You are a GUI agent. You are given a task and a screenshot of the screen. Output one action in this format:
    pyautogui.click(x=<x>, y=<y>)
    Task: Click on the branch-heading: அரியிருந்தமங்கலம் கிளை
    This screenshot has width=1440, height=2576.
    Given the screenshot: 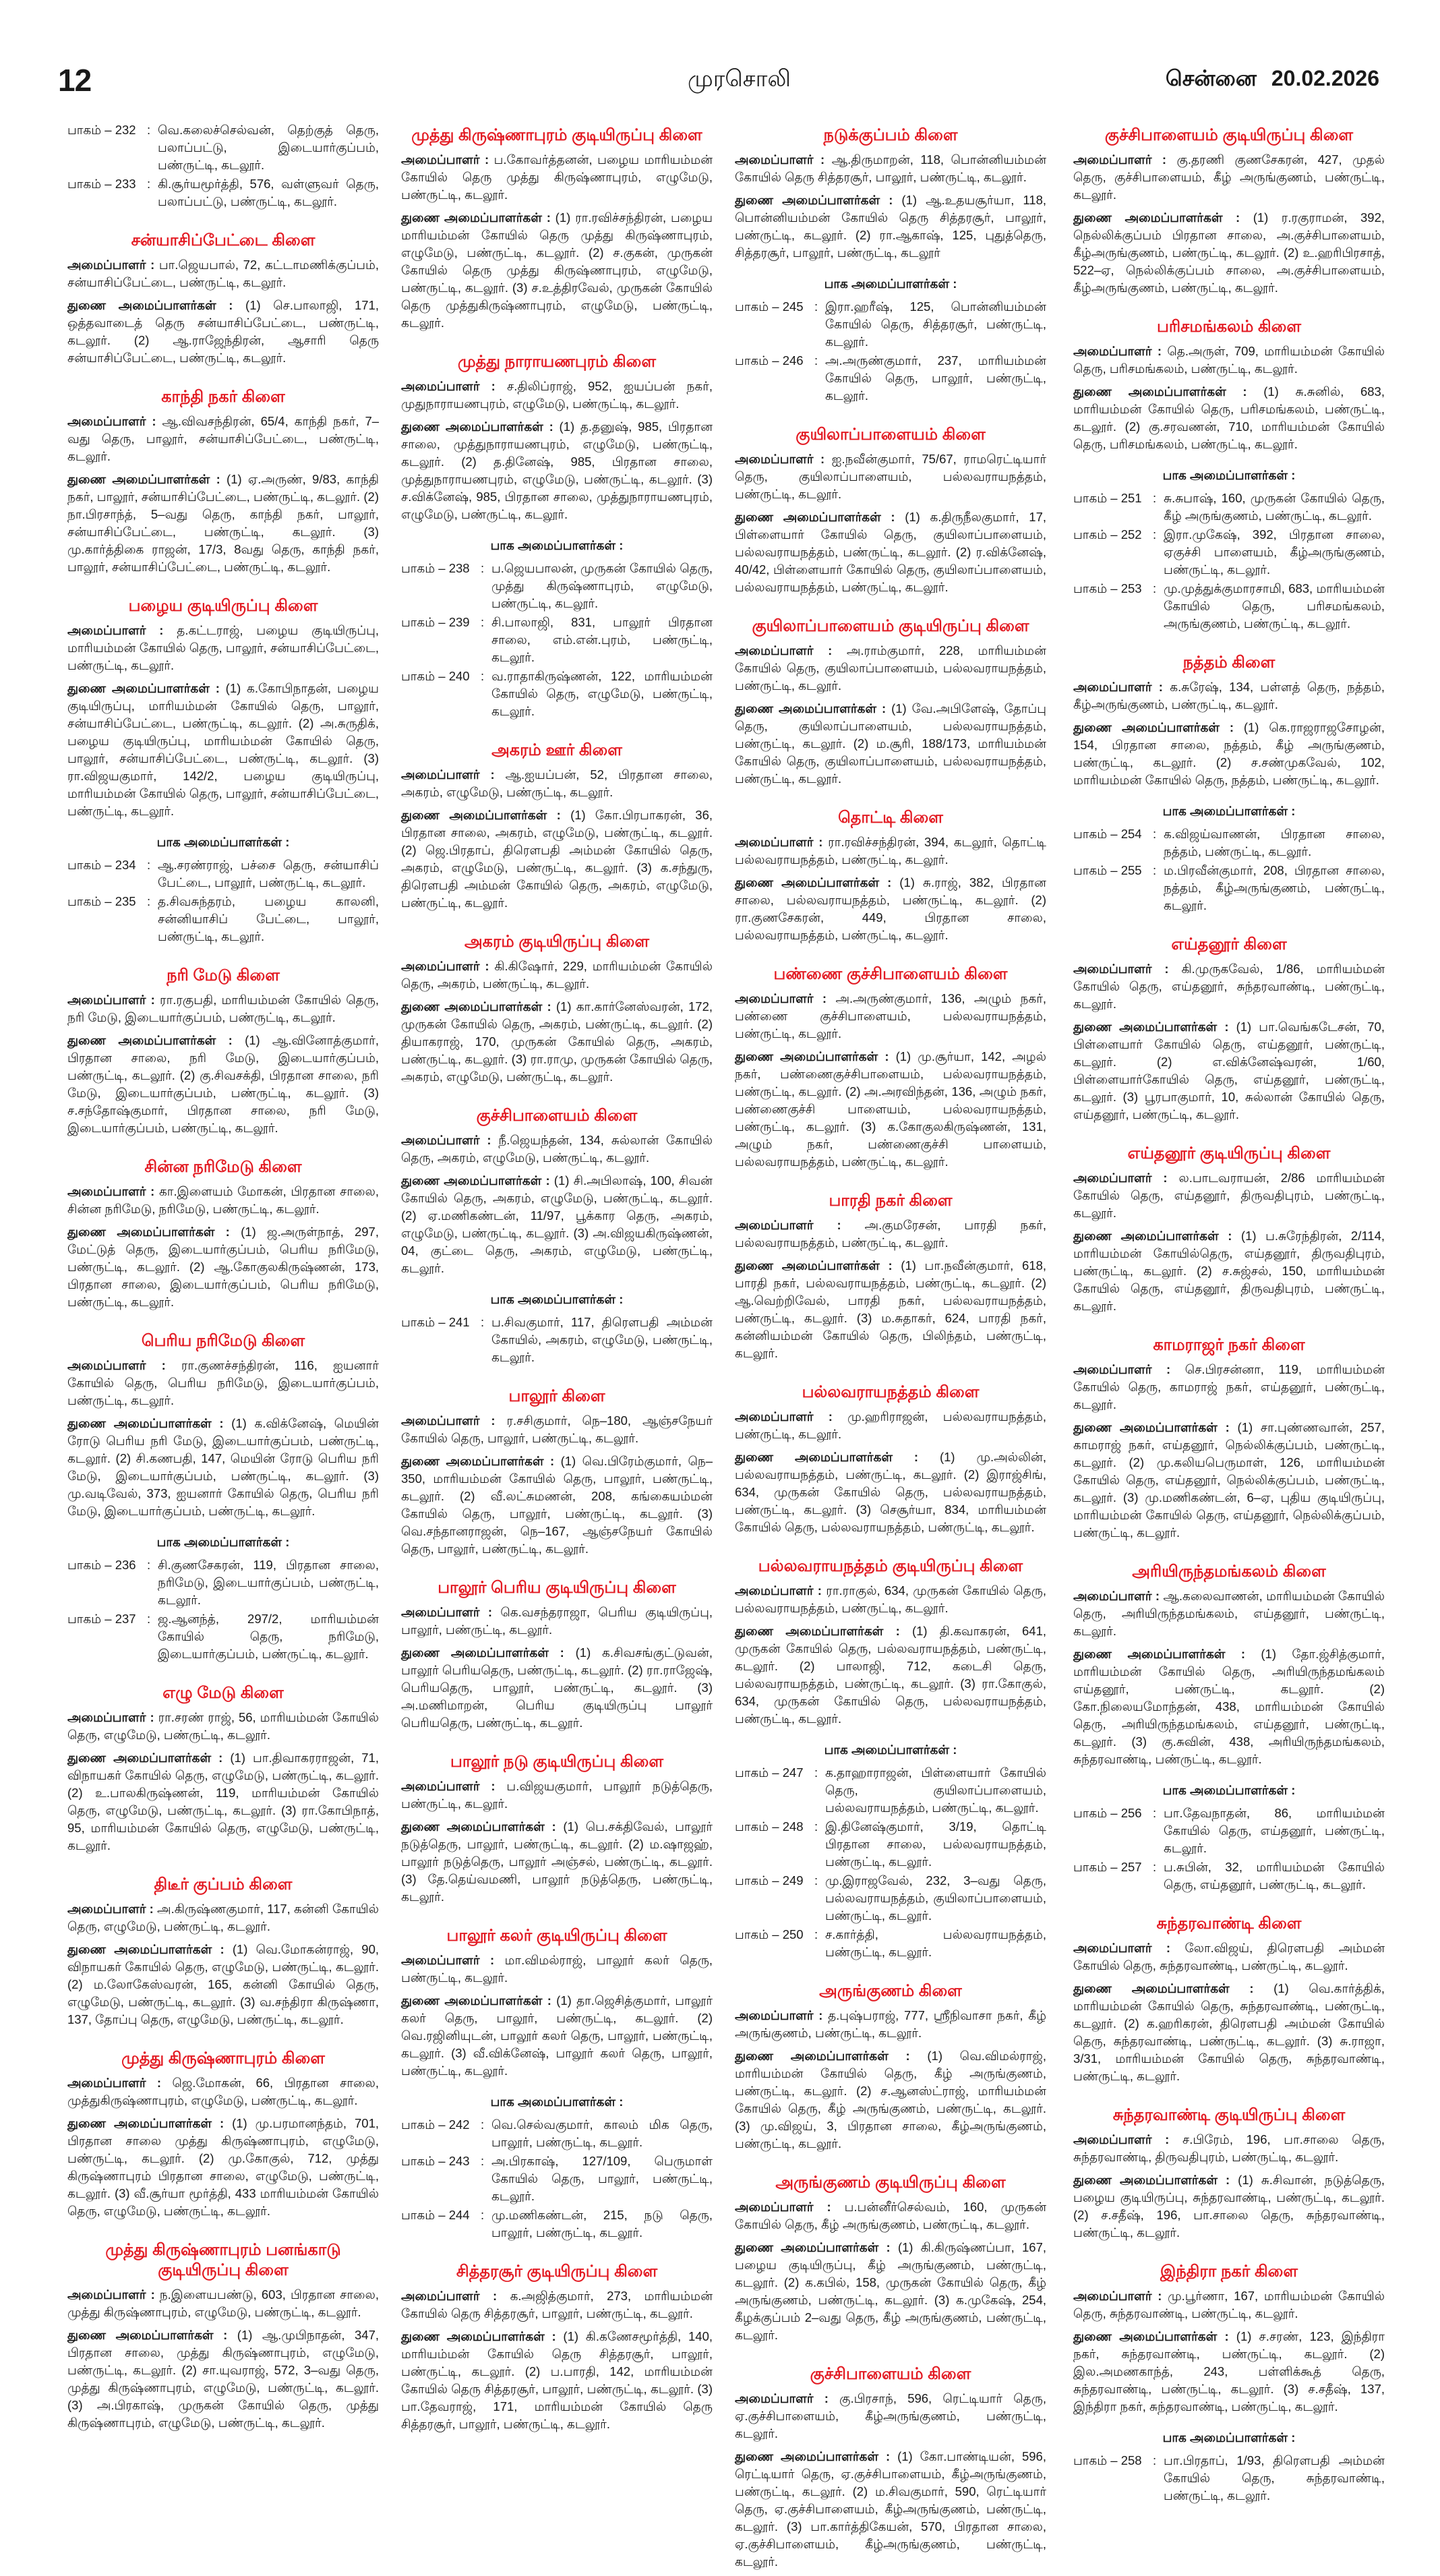 What is the action you would take?
    pyautogui.click(x=1229, y=1572)
    